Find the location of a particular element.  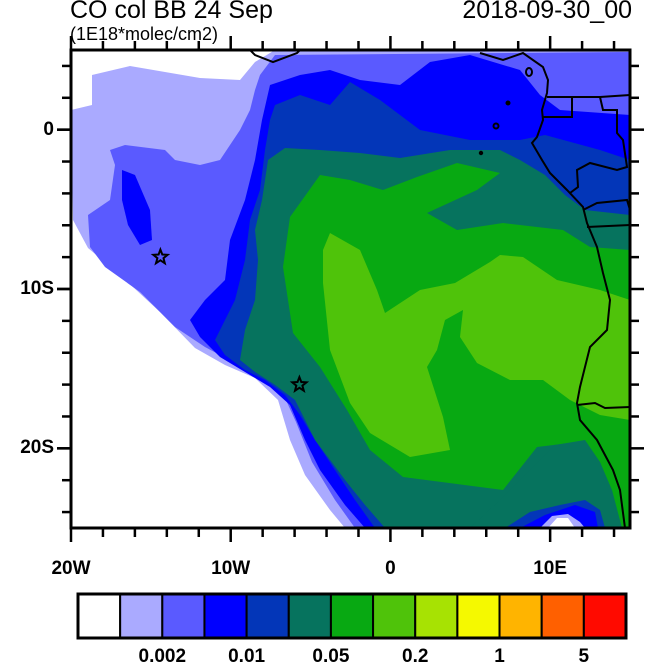

colorbar-label: 1 is located at coordinates (499, 656).